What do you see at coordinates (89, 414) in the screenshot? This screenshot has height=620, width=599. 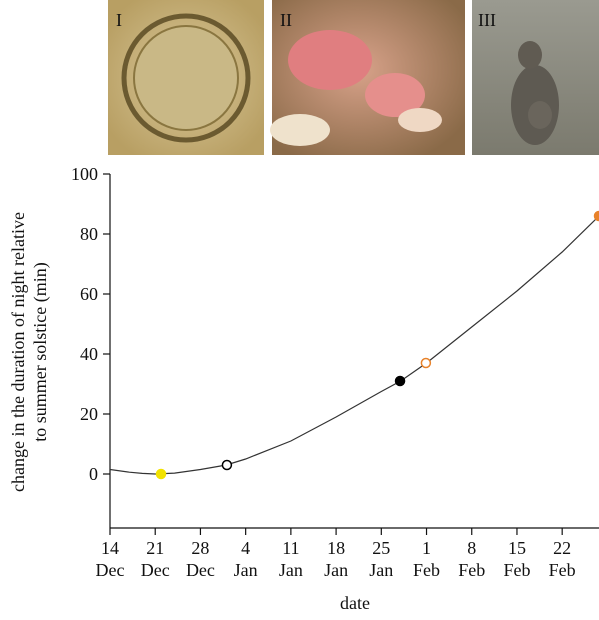 I see `y-tick-label: 20` at bounding box center [89, 414].